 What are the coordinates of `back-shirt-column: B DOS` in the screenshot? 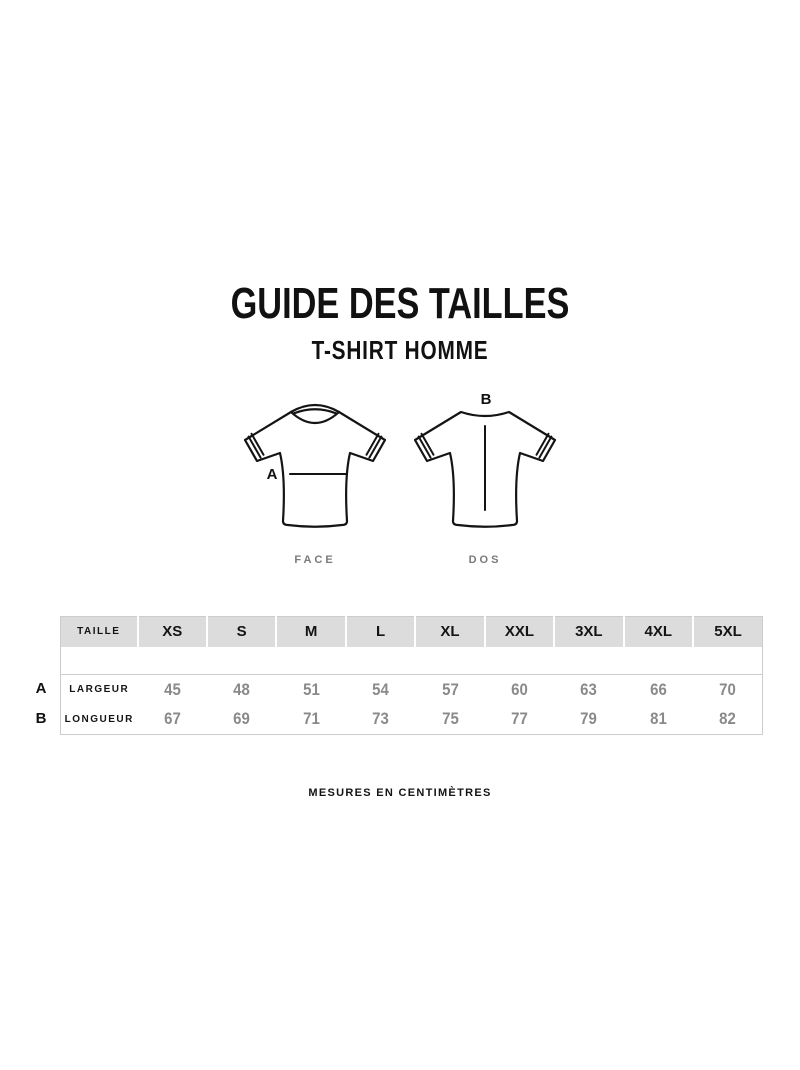 It's located at (485, 477).